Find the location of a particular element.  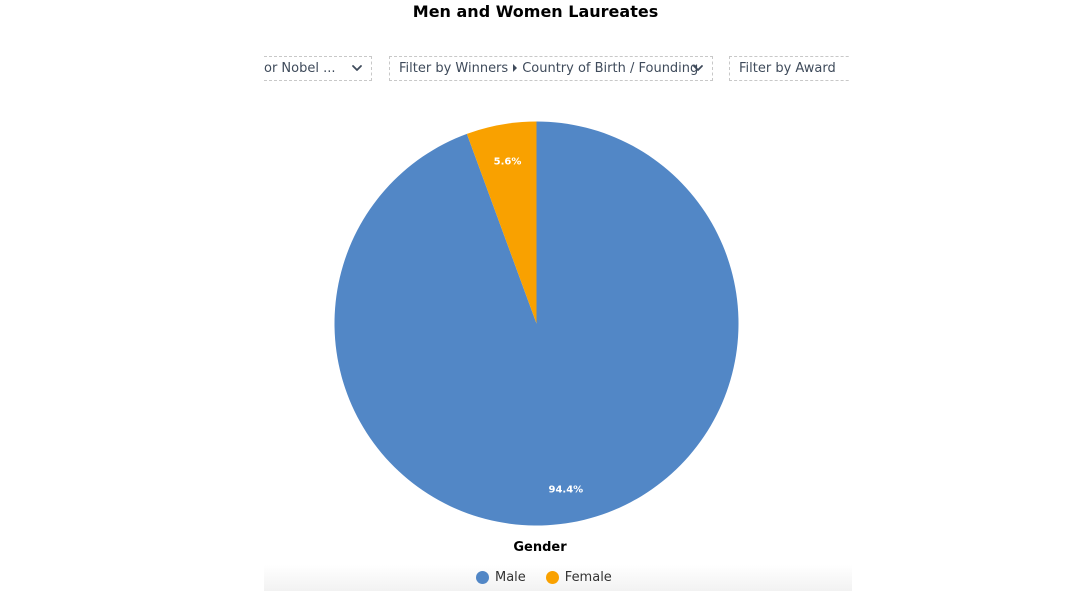

legend-swatch-female is located at coordinates (552, 577).